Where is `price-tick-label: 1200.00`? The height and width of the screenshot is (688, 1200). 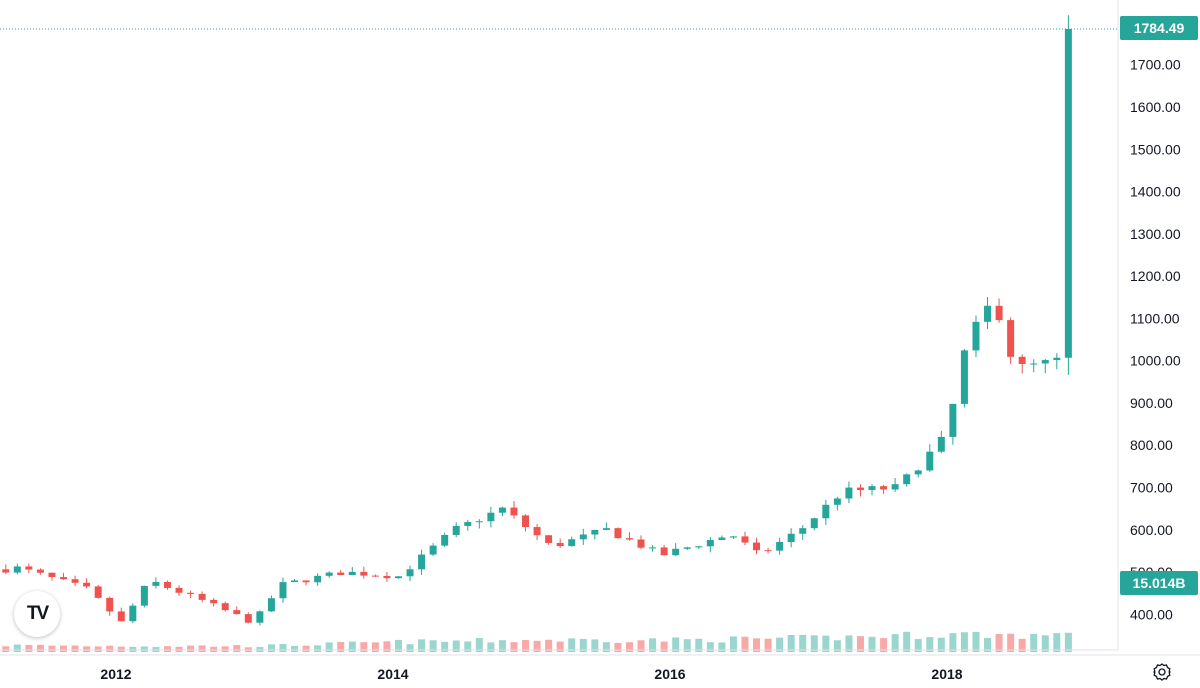
price-tick-label: 1200.00 is located at coordinates (1155, 276).